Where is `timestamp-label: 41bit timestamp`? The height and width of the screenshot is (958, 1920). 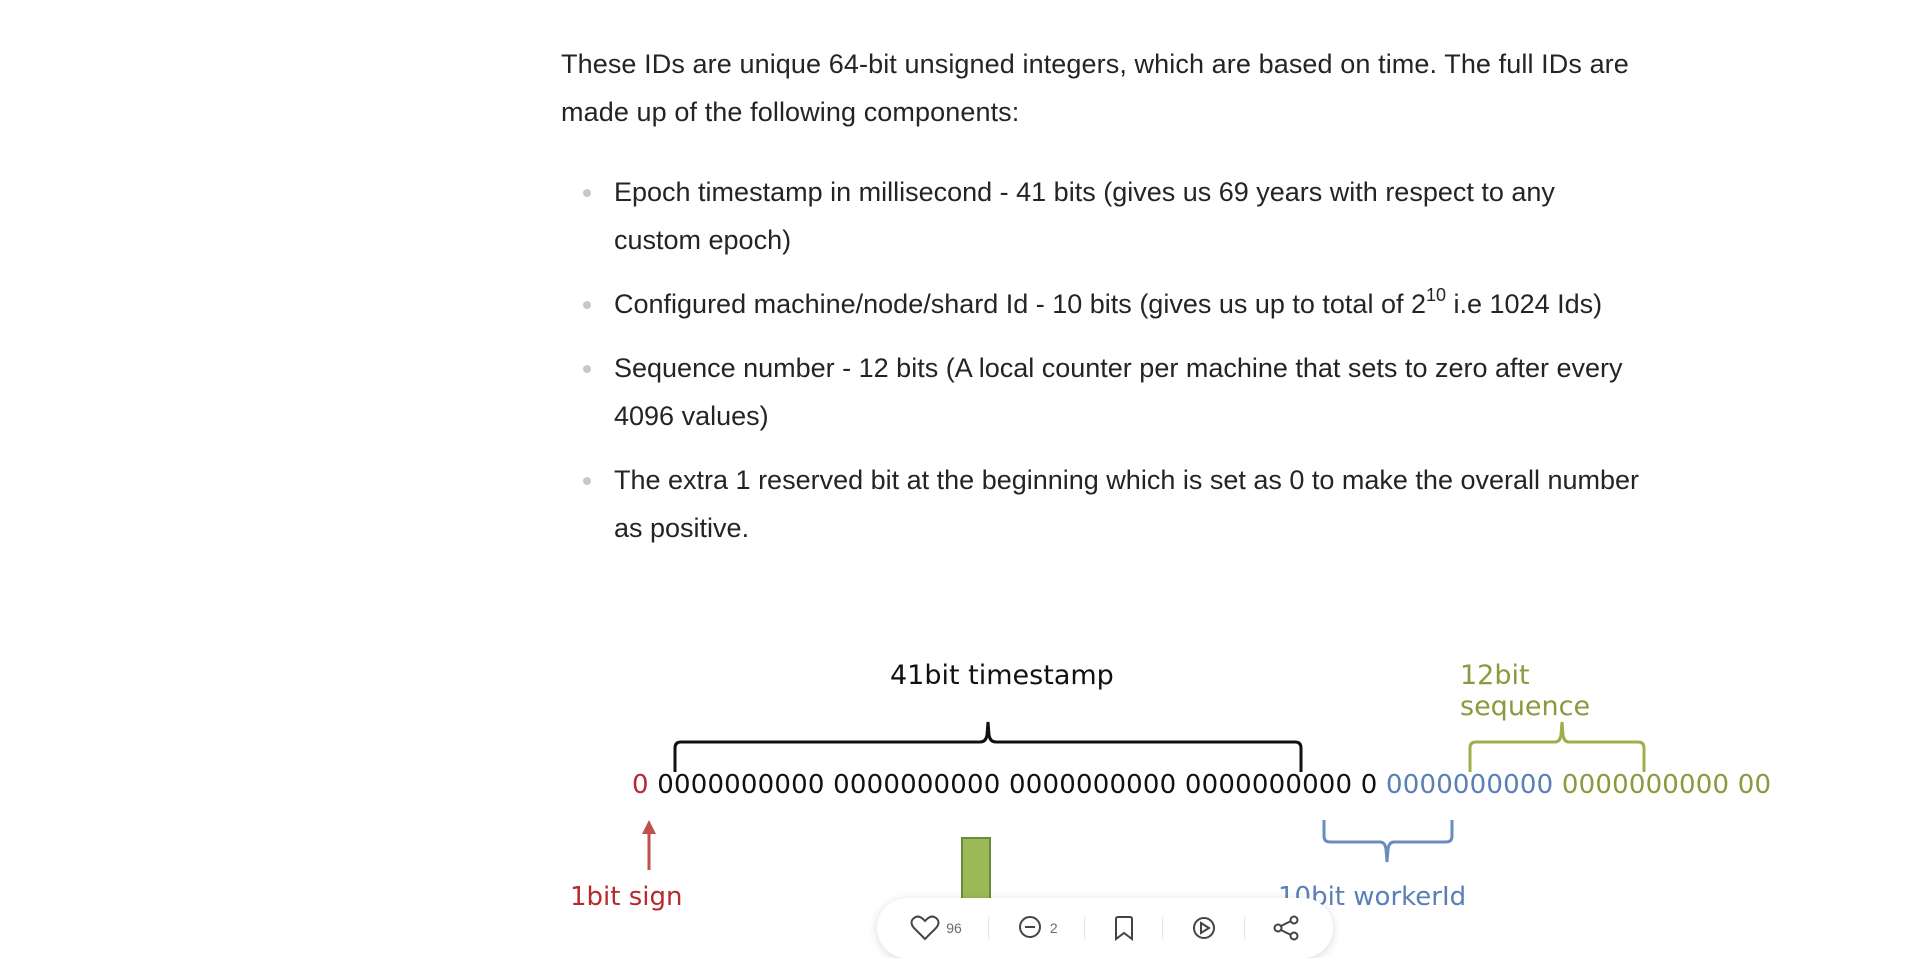
timestamp-label: 41bit timestamp is located at coordinates (1002, 675).